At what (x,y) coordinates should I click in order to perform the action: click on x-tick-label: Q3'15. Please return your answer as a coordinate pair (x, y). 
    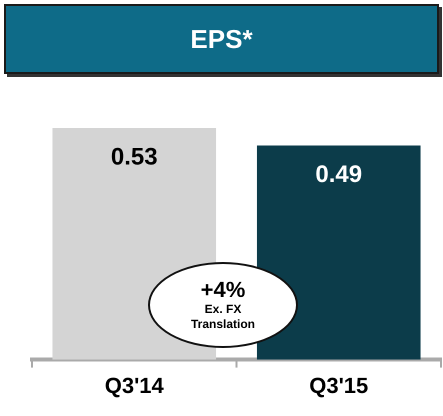
    Looking at the image, I should click on (338, 385).